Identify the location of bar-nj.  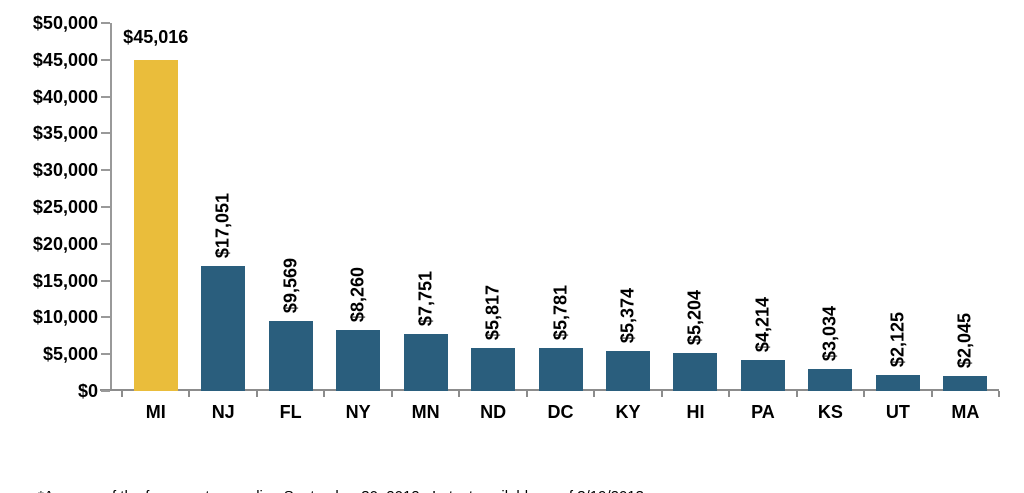
(223, 328).